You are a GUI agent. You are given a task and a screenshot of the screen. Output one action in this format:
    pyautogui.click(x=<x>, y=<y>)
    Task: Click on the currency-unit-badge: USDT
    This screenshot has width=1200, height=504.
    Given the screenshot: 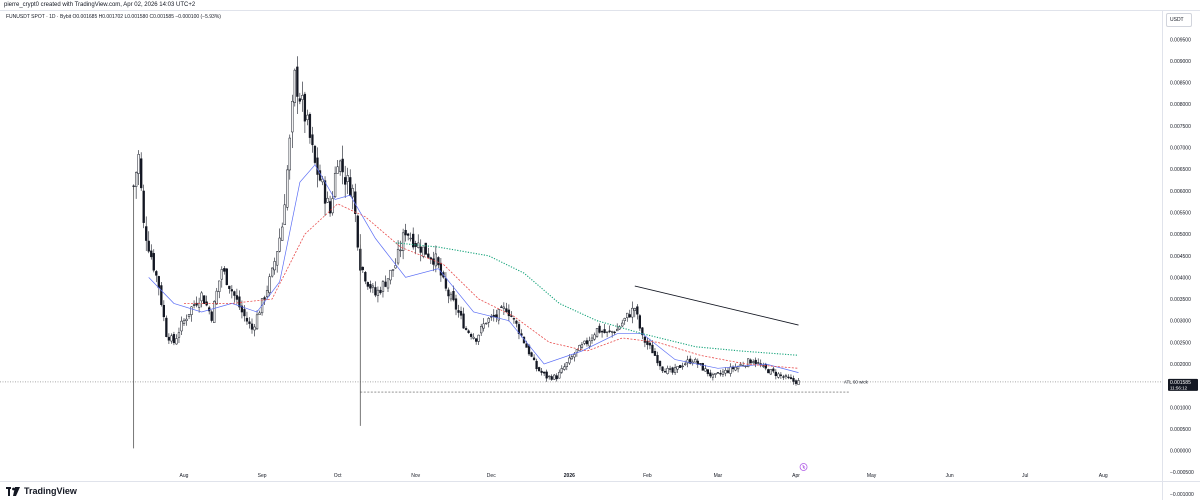 What is the action you would take?
    pyautogui.click(x=1179, y=20)
    